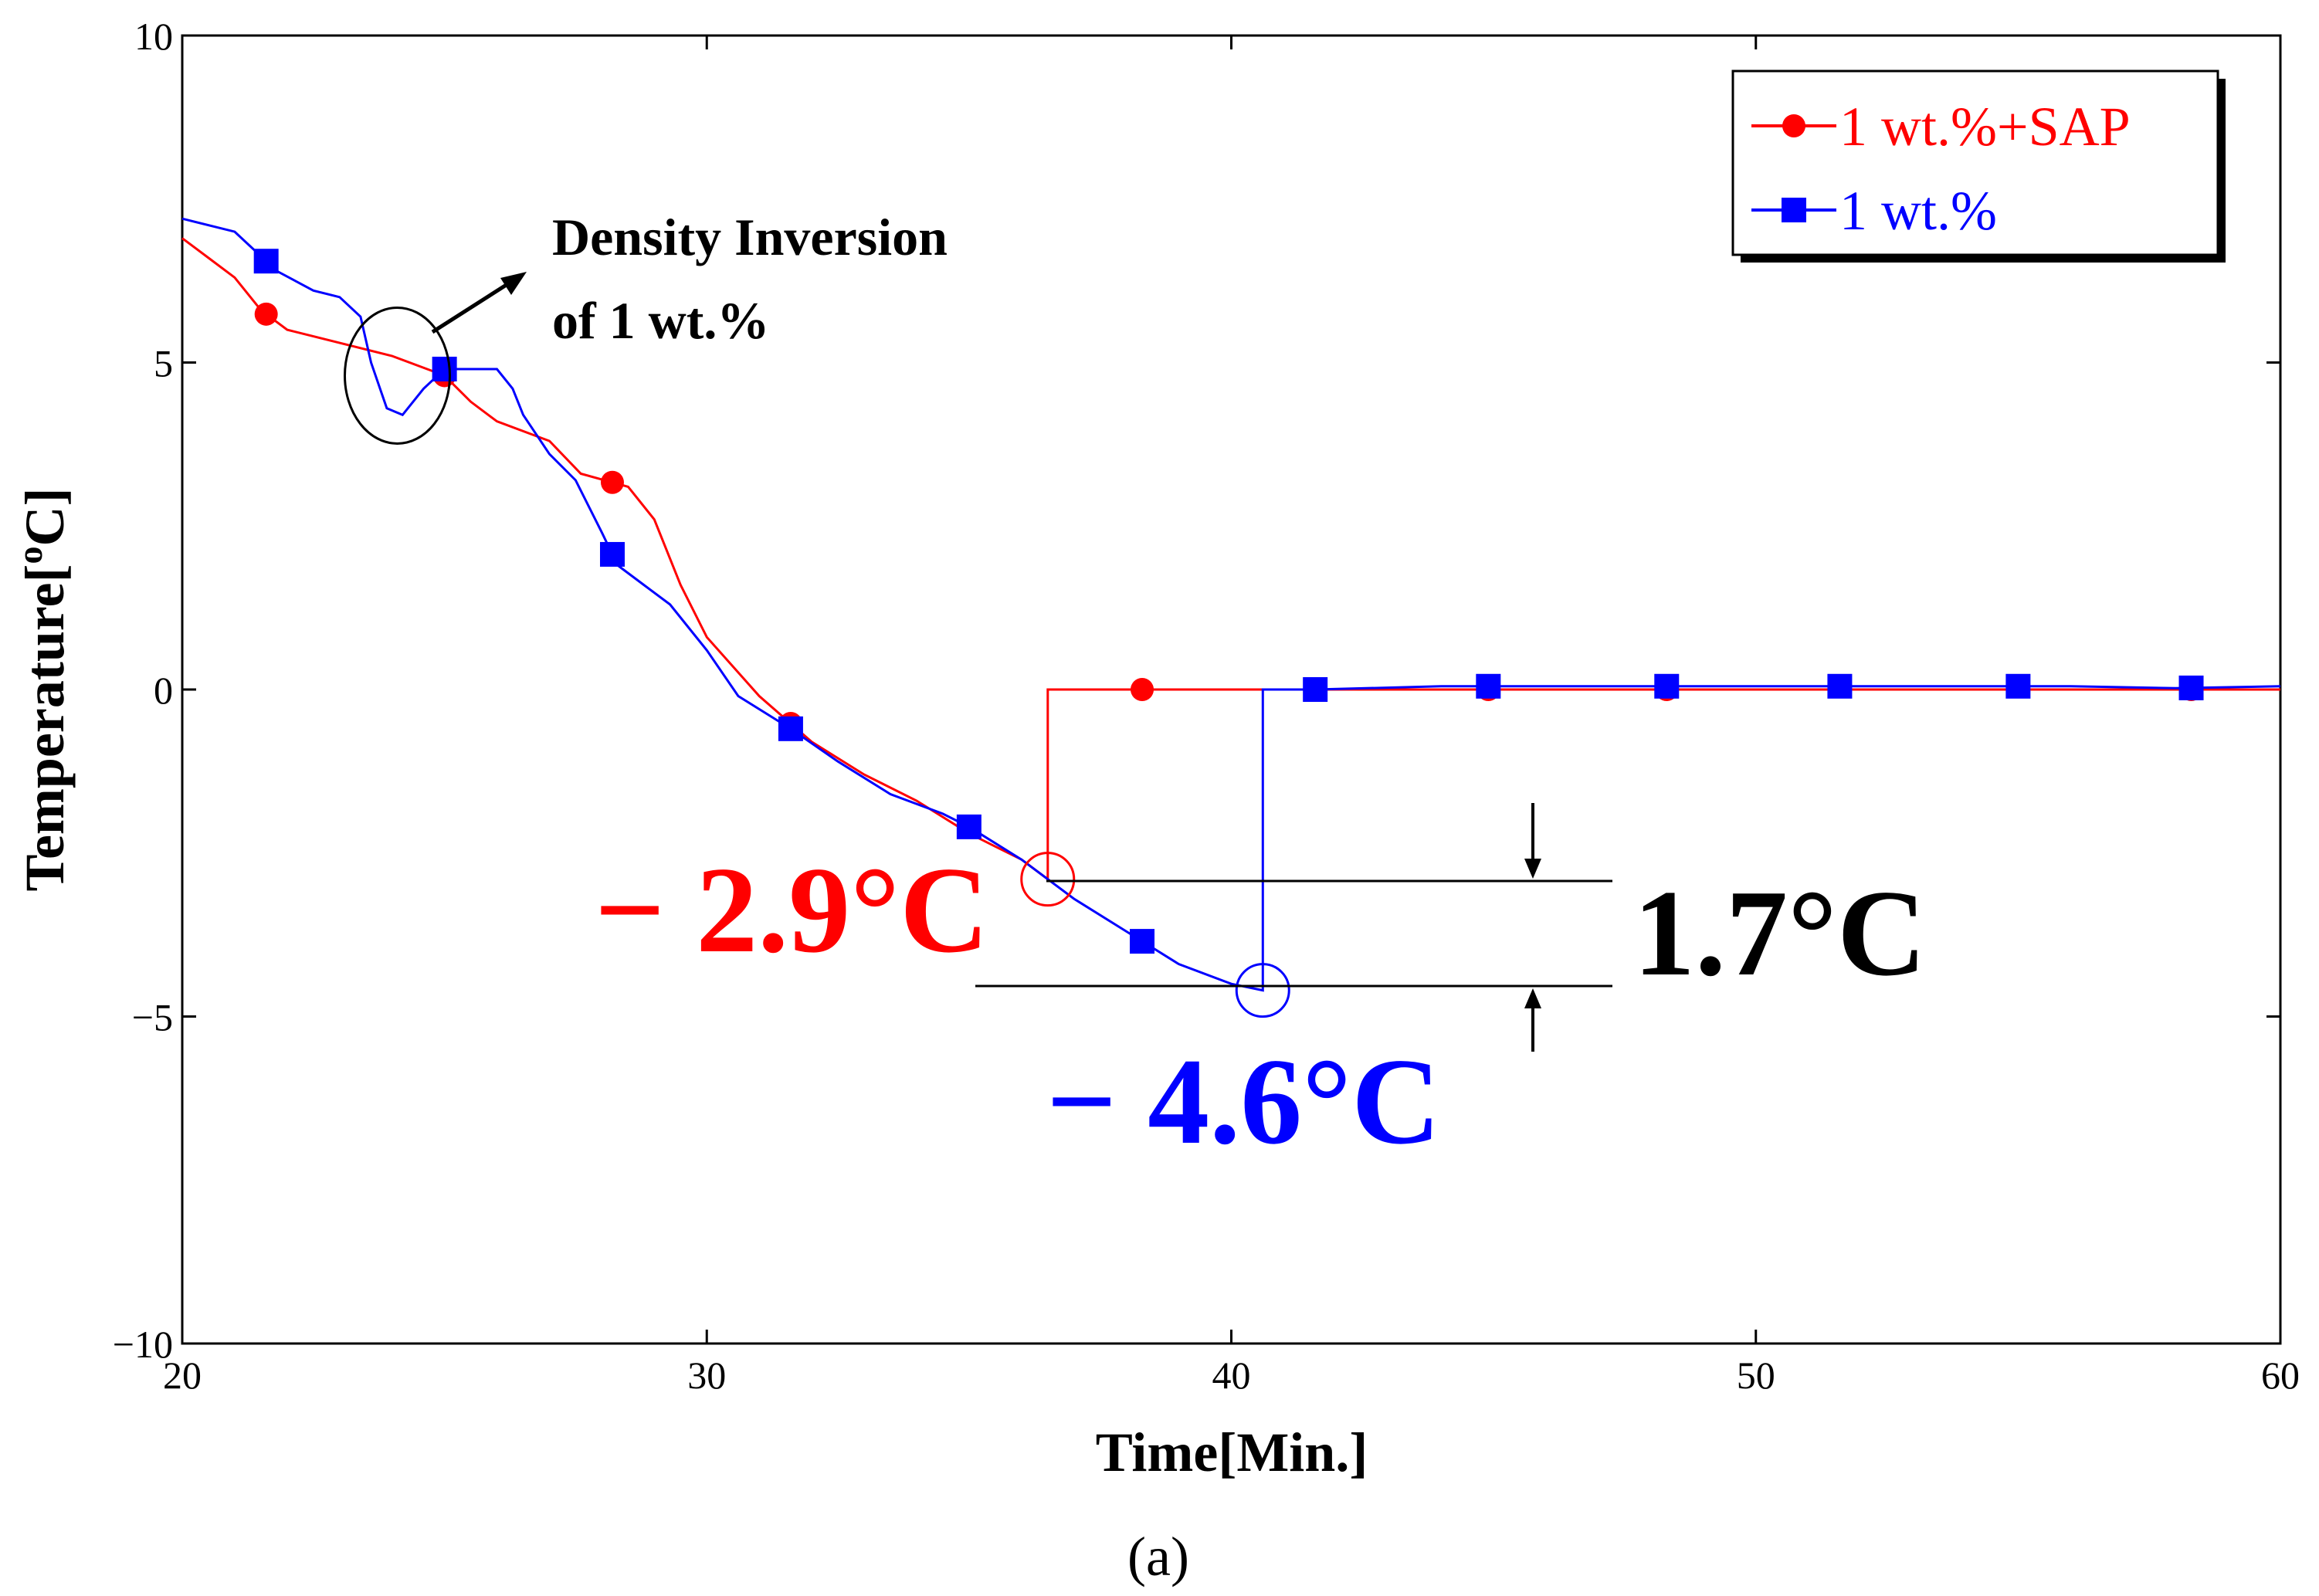 Image resolution: width=2319 pixels, height=1596 pixels. What do you see at coordinates (153, 36) in the screenshot?
I see `y-tick-label-10: 10` at bounding box center [153, 36].